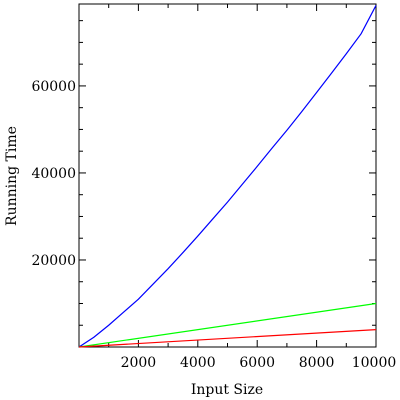  Describe the element at coordinates (53, 87) in the screenshot. I see `y-tick-label: 60000` at that location.